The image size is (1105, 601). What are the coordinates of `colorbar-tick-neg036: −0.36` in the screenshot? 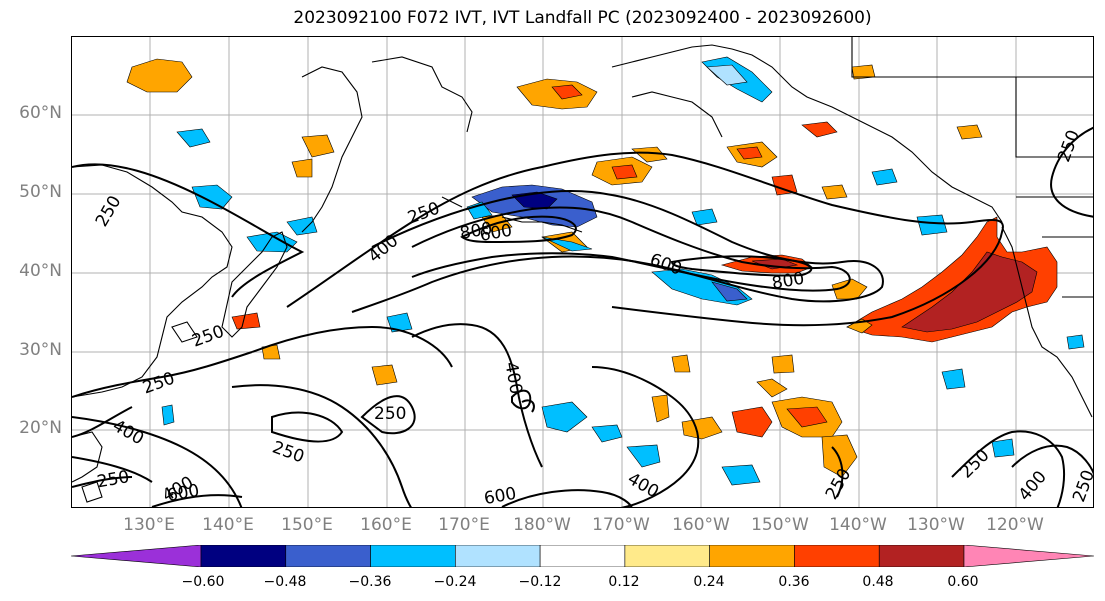 It's located at (370, 582).